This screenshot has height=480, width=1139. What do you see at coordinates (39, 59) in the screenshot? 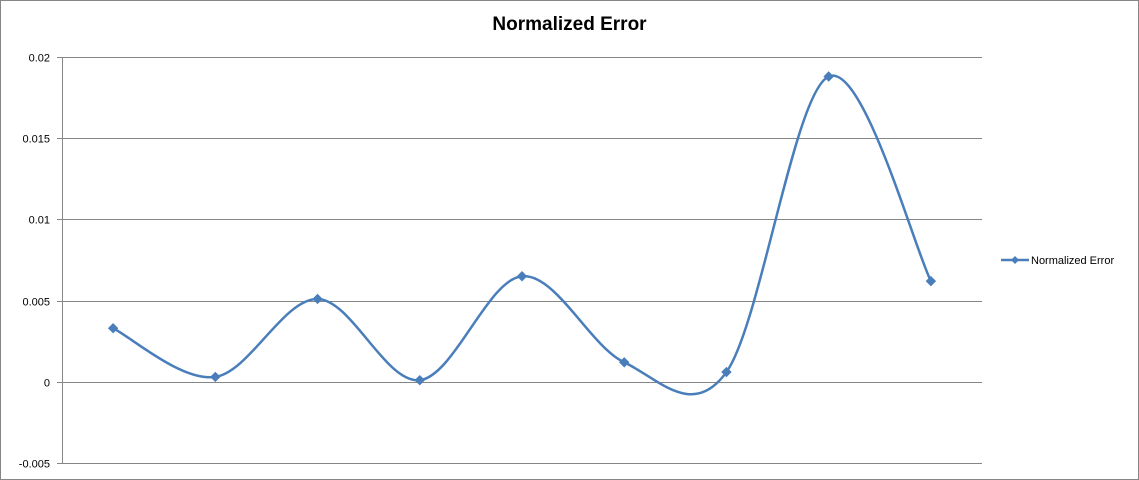
I see `y-tick-label: 0.02` at bounding box center [39, 59].